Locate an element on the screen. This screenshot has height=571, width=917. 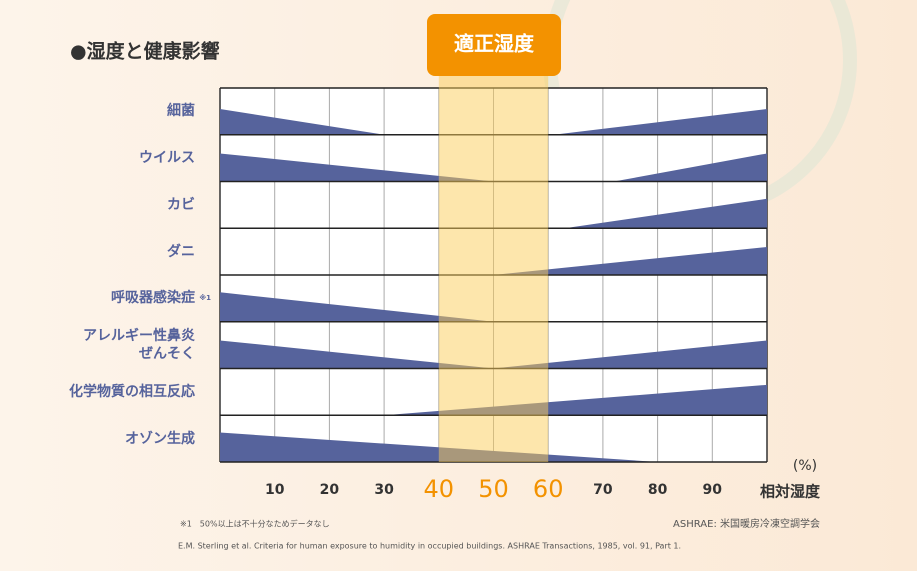
x-tick-label: 40 is located at coordinates (439, 489).